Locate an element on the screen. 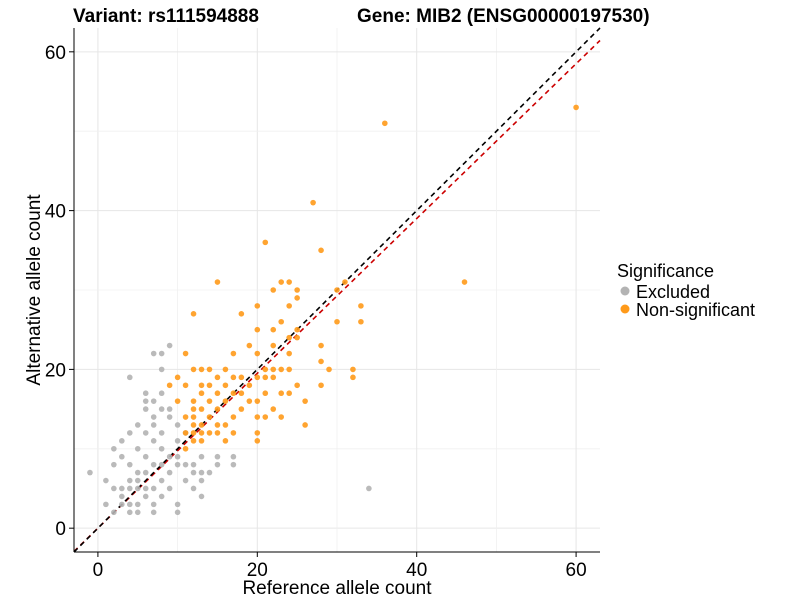 This screenshot has width=800, height=600. chart-title-variant: Variant: rs111594888 is located at coordinates (166, 16).